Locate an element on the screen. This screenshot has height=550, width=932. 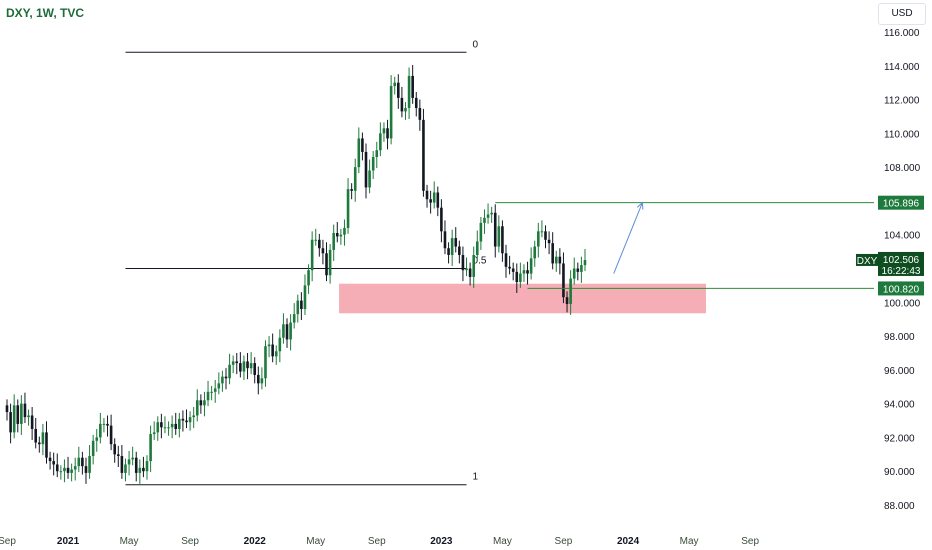
y-tick-label: 116.000 is located at coordinates (902, 33).